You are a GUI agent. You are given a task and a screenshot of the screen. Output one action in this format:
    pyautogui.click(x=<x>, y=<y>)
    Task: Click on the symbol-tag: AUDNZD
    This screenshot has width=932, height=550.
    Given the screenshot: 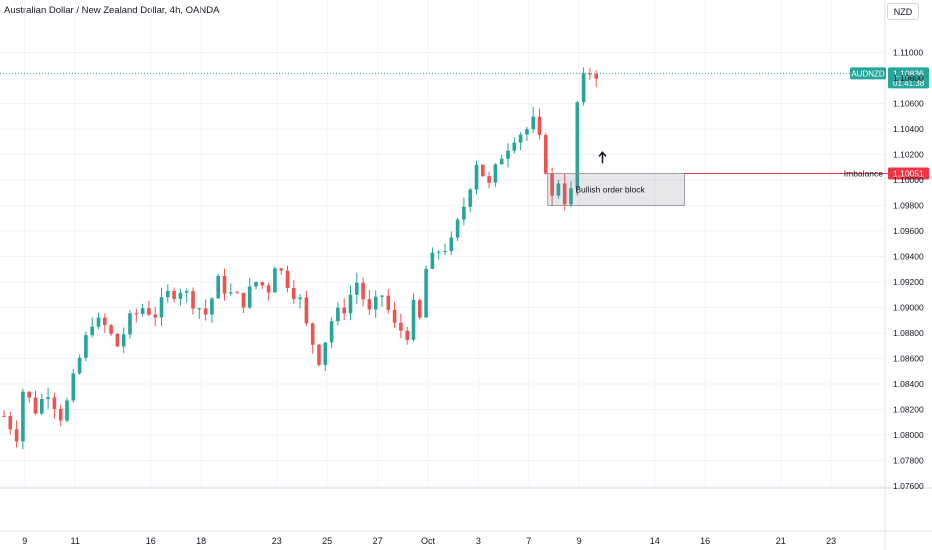 What is the action you would take?
    pyautogui.click(x=868, y=73)
    